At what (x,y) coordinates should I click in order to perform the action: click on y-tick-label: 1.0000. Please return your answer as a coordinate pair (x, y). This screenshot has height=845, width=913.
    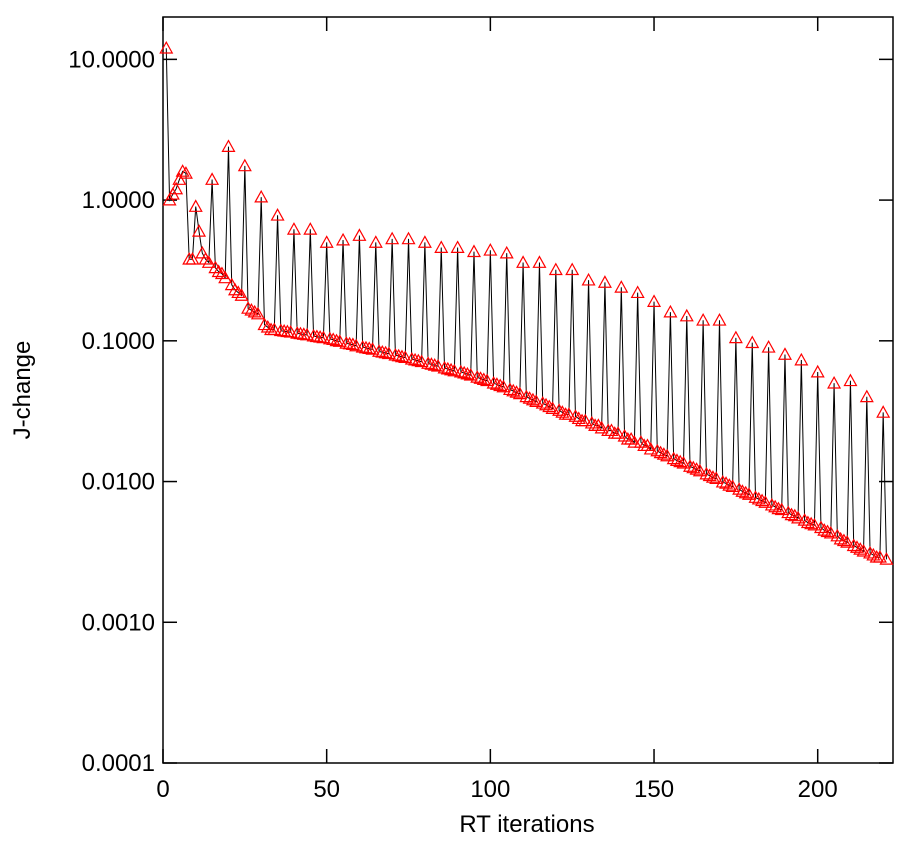
    Looking at the image, I should click on (118, 200).